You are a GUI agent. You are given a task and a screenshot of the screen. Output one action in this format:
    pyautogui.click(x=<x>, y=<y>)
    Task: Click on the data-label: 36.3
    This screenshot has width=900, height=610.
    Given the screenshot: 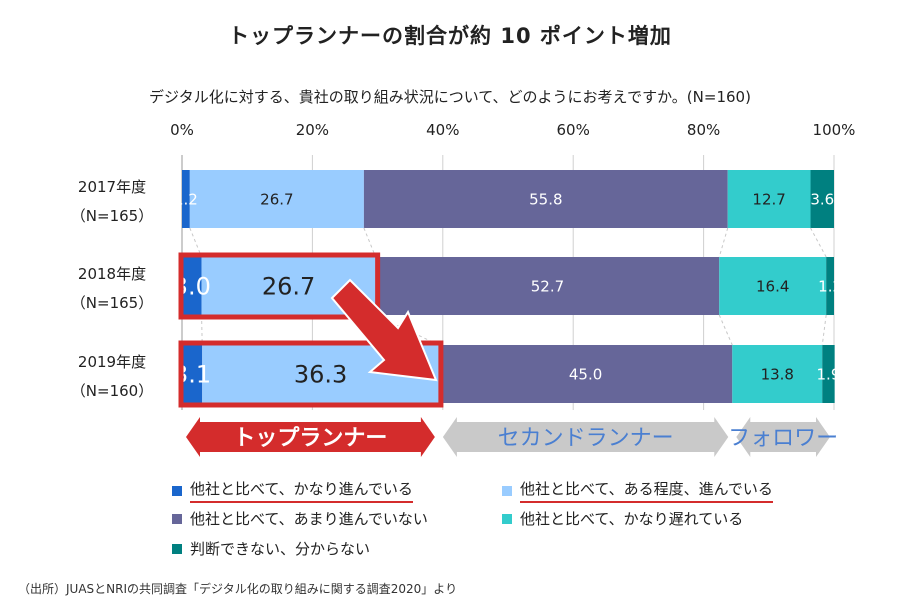 What is the action you would take?
    pyautogui.click(x=320, y=375)
    